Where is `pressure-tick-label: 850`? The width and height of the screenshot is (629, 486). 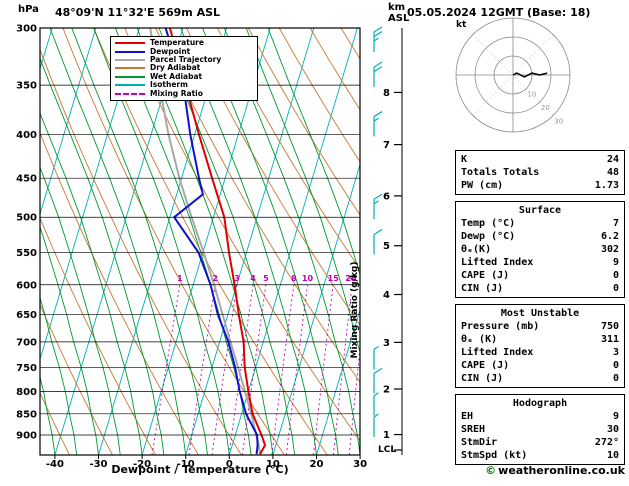
pressure-tick-label: 850 is located at coordinates (26, 414).